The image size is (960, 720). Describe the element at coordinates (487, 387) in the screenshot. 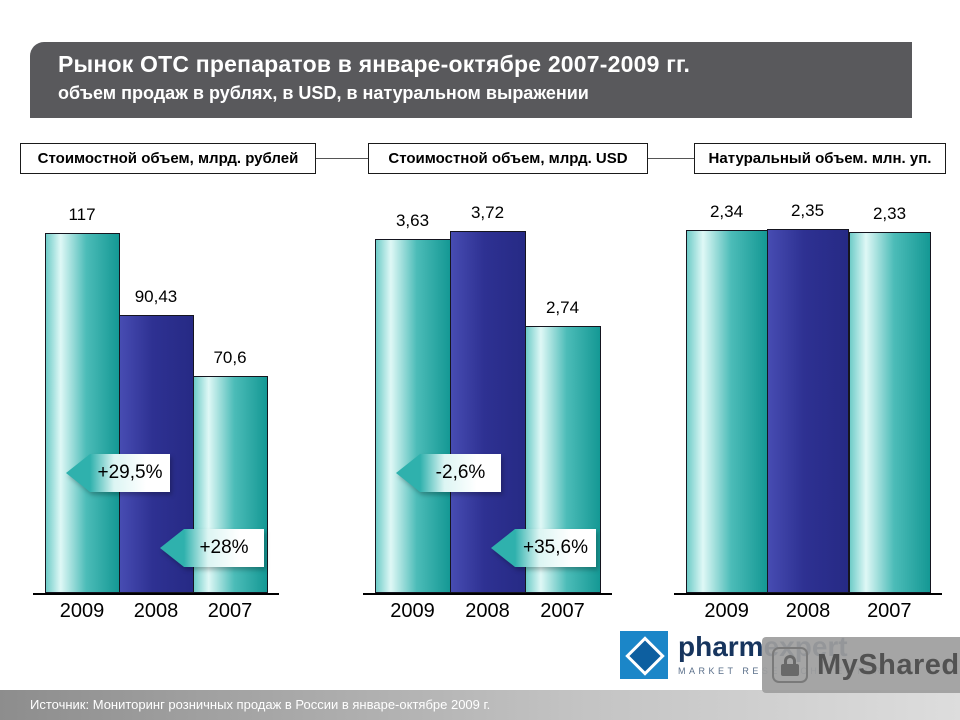

I see `chart-usd: 3,63 3,72 2,74 -2,6% +35,6%` at that location.